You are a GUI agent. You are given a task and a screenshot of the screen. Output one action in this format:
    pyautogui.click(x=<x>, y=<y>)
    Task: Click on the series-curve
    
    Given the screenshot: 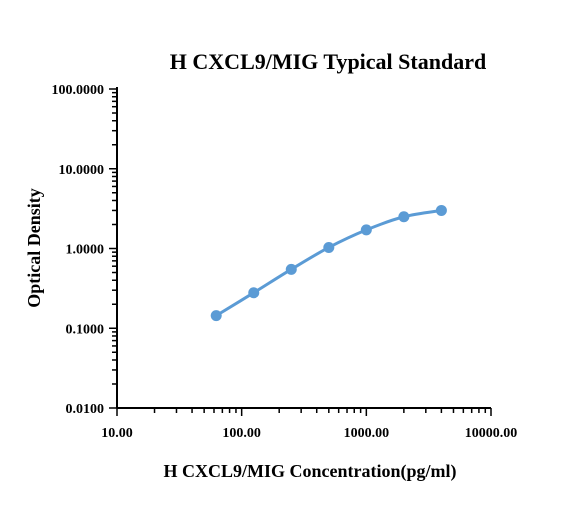 What is the action you would take?
    pyautogui.click(x=328, y=262)
    